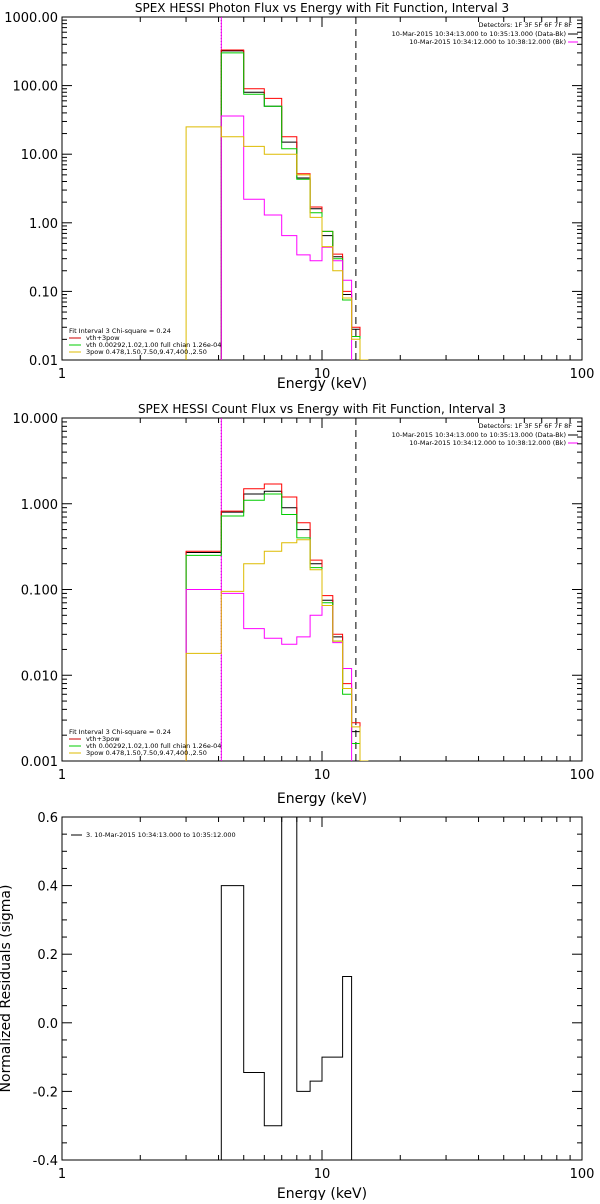 Image resolution: width=600 pixels, height=1204 pixels. Describe the element at coordinates (45, 1092) in the screenshot. I see `y-tick-label: -0.2` at that location.